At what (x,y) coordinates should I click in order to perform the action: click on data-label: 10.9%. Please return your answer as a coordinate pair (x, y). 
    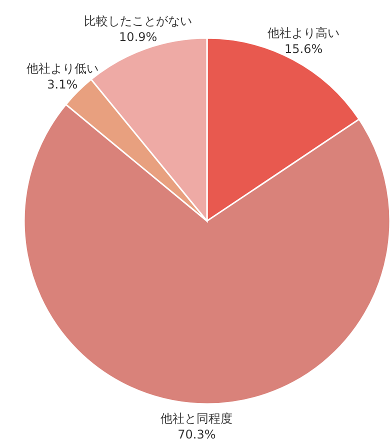
    Looking at the image, I should click on (138, 37).